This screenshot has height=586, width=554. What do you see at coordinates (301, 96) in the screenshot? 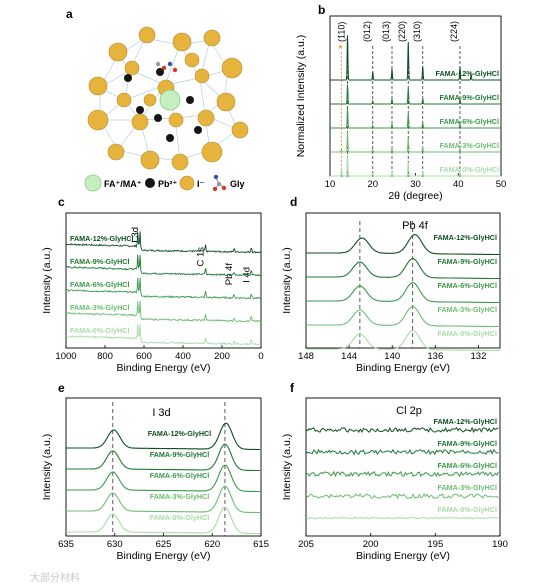
I see `y-axis-label: Normalized Intensity (a.u.)` at bounding box center [301, 96].